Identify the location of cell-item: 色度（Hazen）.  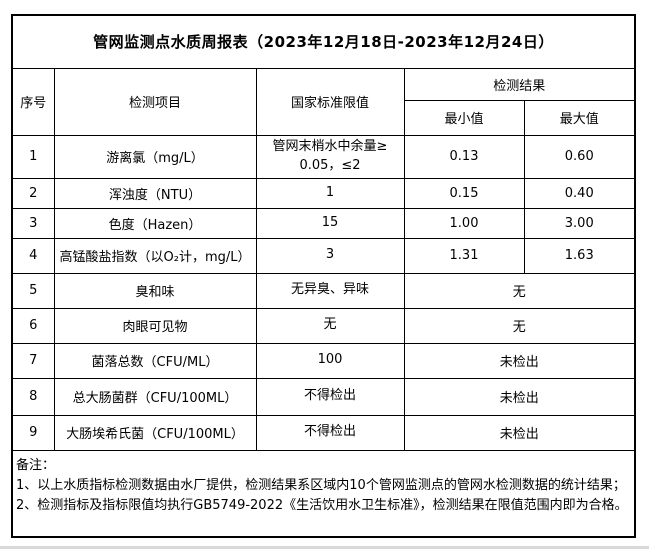
(155, 223).